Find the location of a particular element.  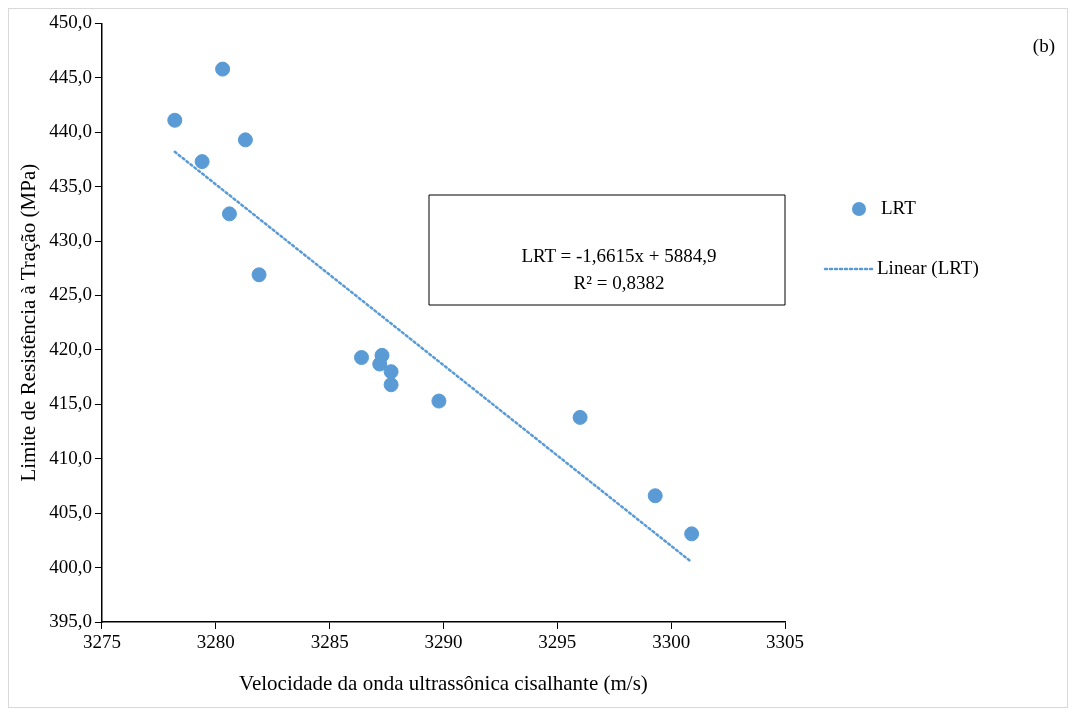

text: (b) is located at coordinates (1043, 45).